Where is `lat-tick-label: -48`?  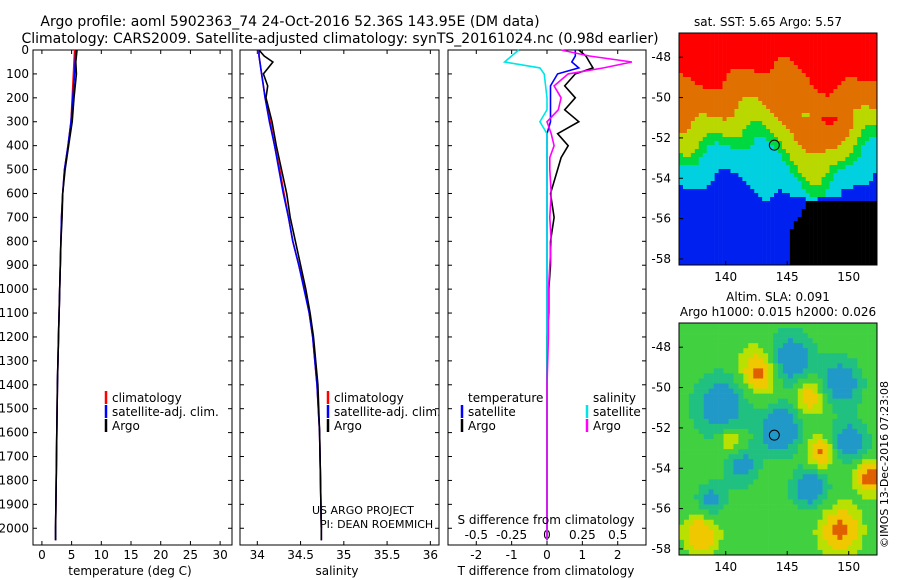 lat-tick-label: -48 is located at coordinates (661, 57).